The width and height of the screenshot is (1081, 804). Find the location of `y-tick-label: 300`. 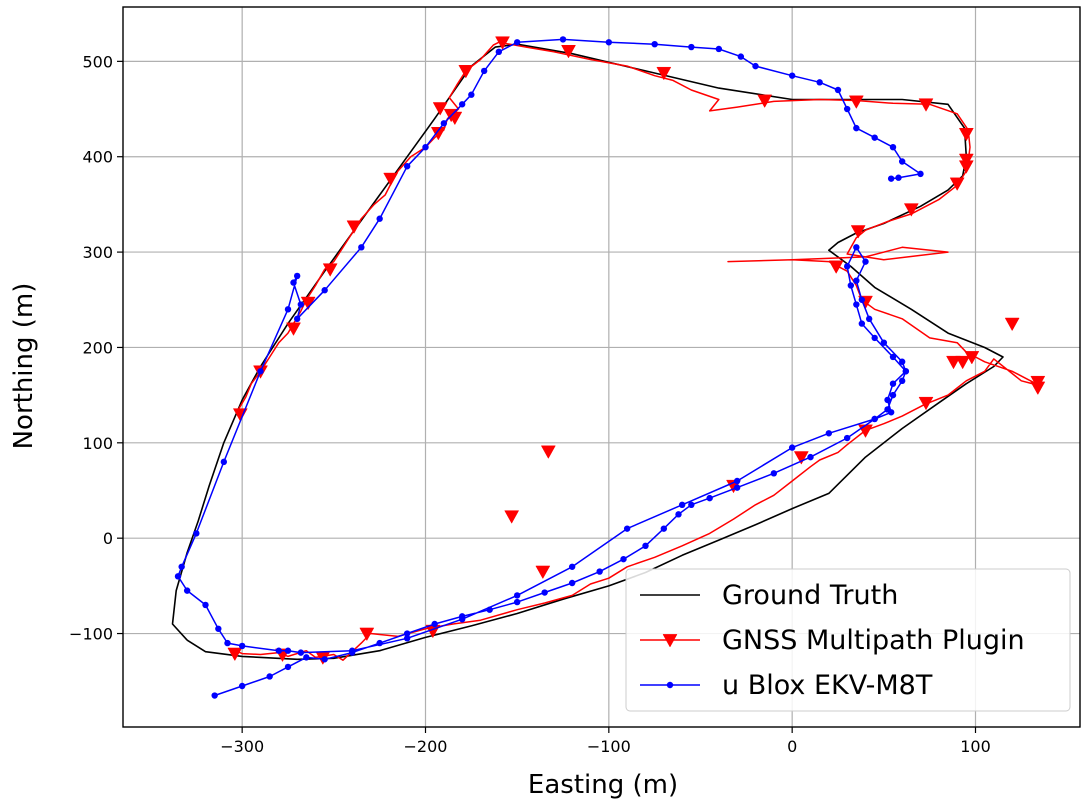

y-tick-label: 300 is located at coordinates (97, 252).